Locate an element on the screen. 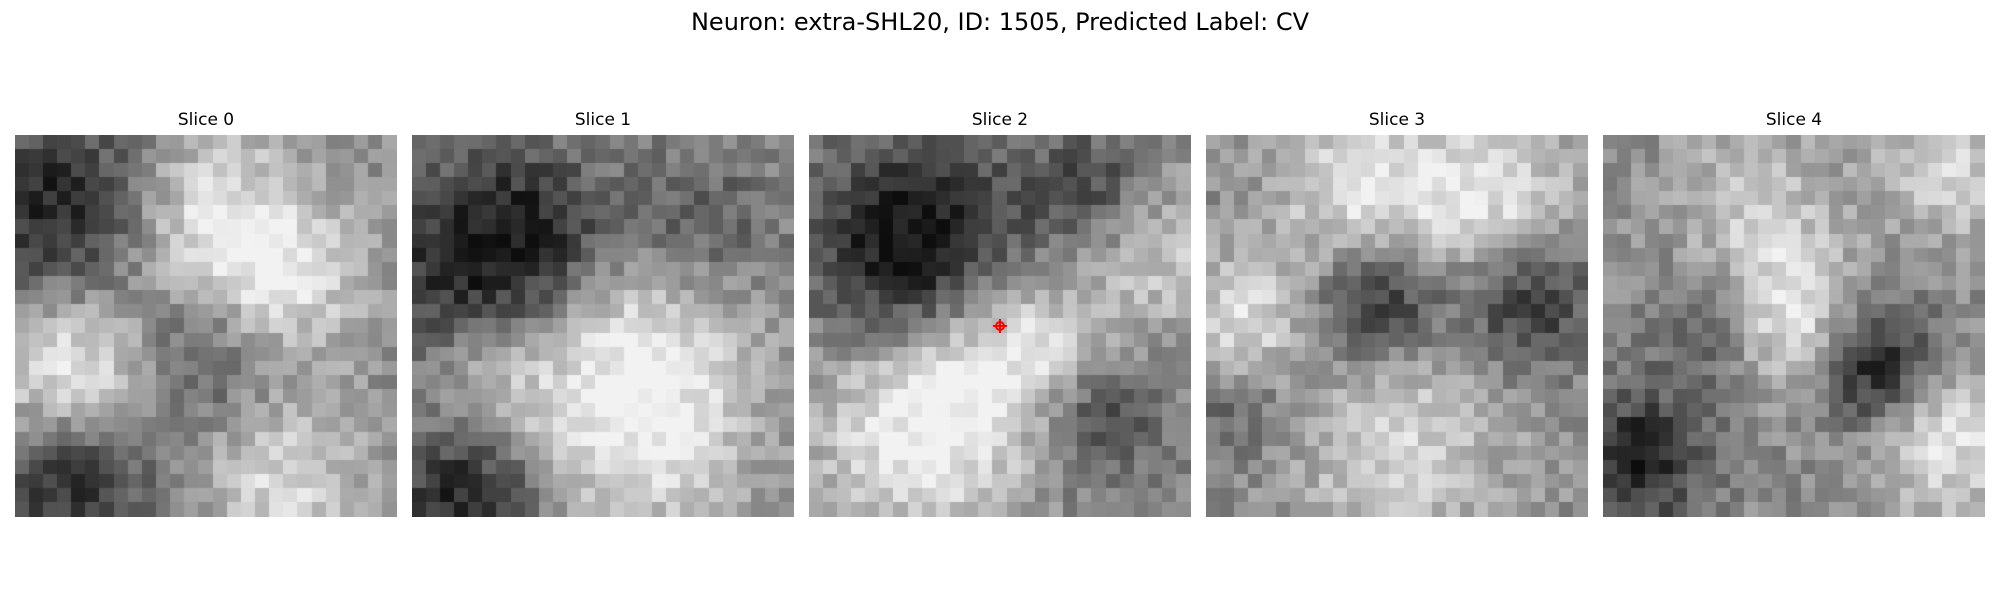 Image resolution: width=2000 pixels, height=600 pixels. slice-panel-1: Slice 1 is located at coordinates (603, 312).